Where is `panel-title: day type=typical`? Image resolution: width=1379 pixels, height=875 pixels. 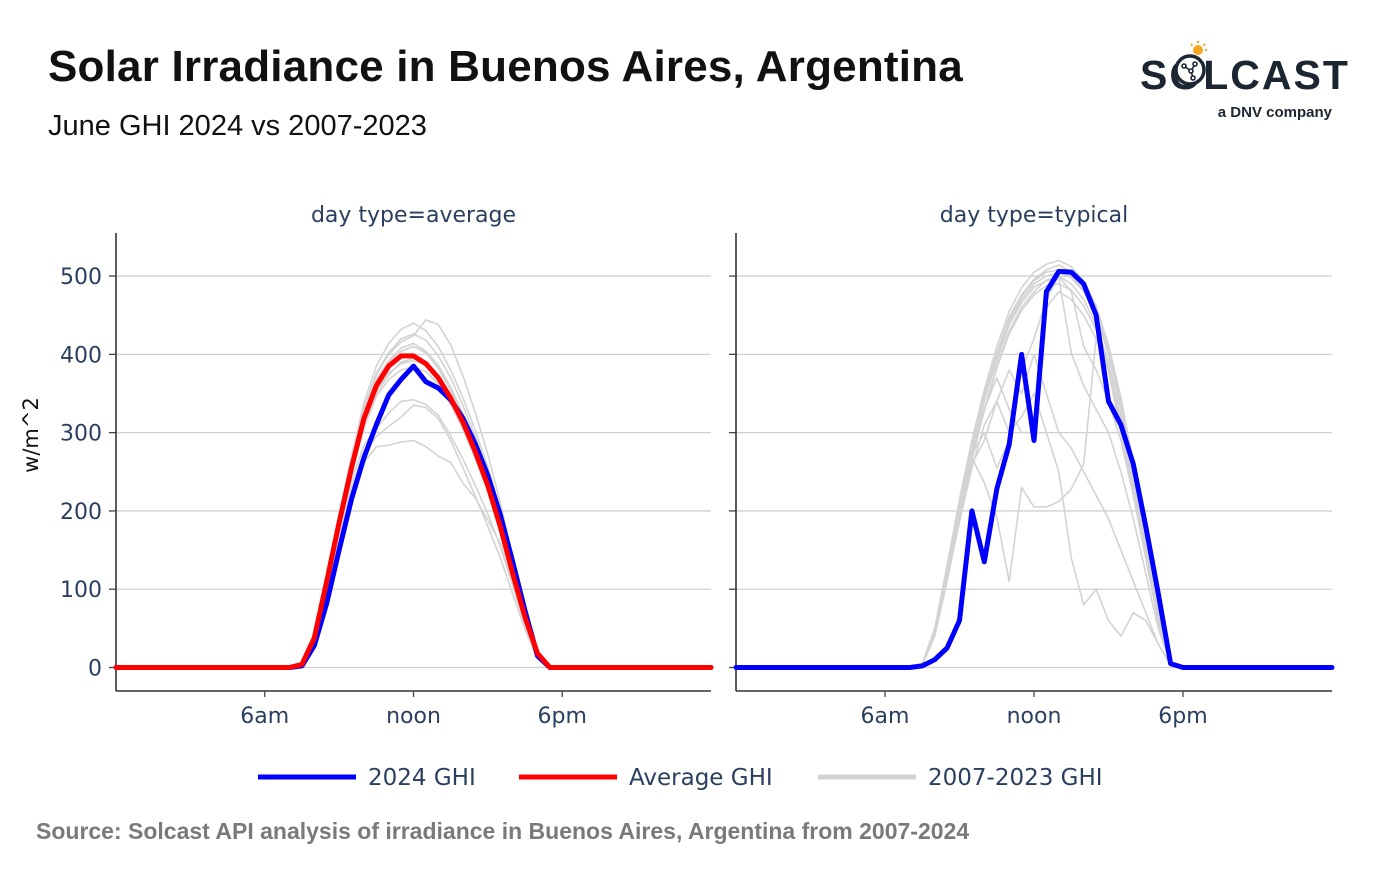 panel-title: day type=typical is located at coordinates (1034, 215).